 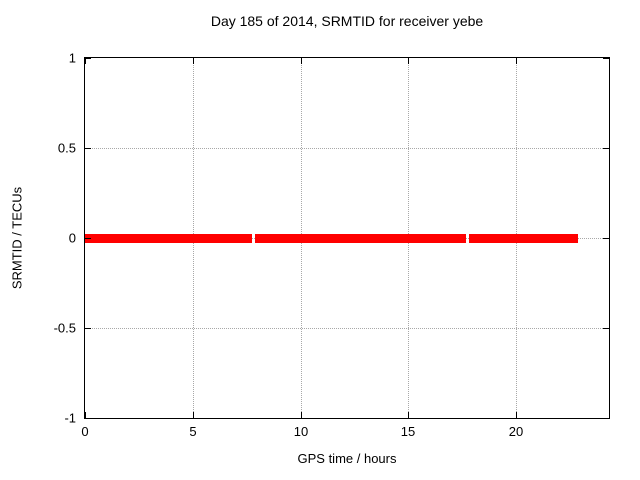 I want to click on x-axis-label: GPS time / hours, so click(x=347, y=458).